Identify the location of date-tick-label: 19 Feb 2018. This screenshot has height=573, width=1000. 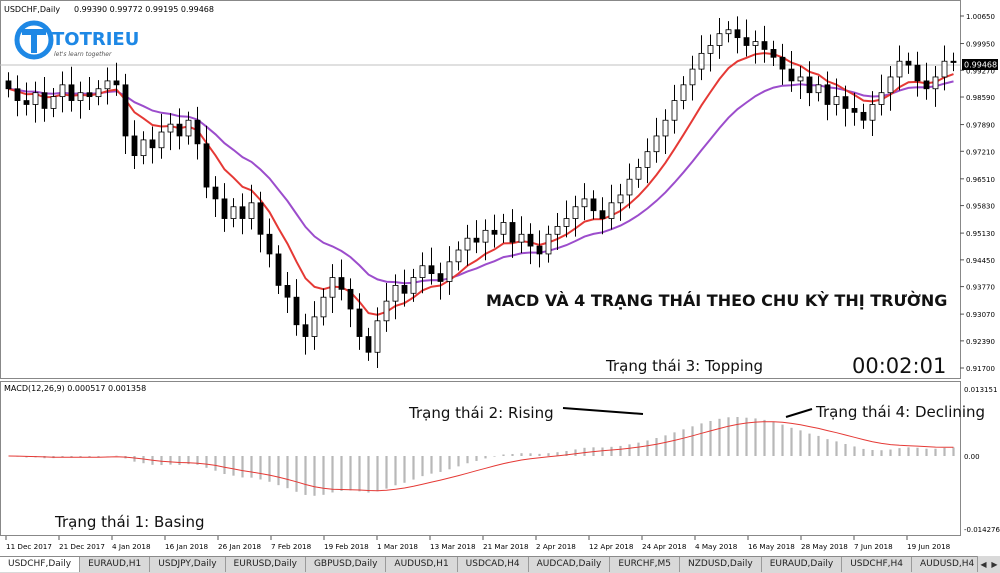
(346, 546).